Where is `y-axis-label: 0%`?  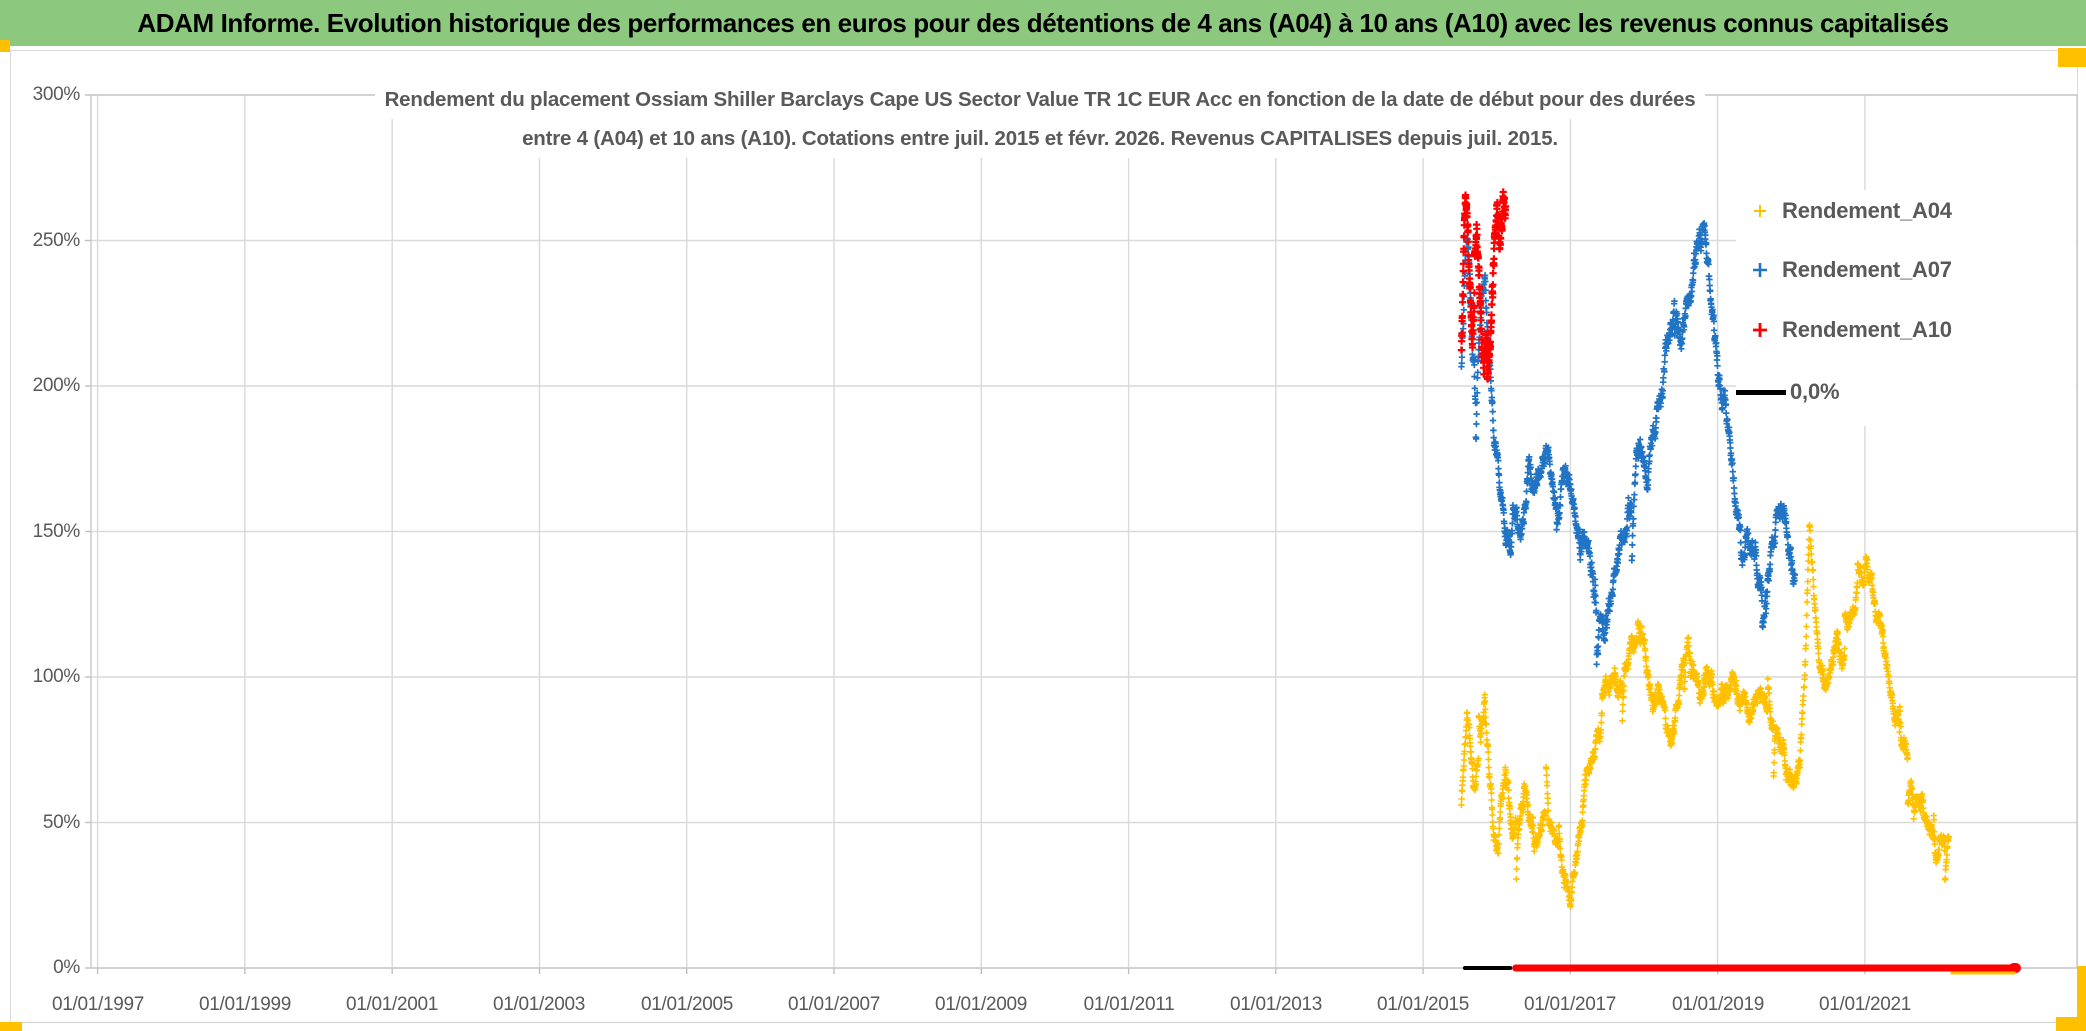
y-axis-label: 0% is located at coordinates (66, 967).